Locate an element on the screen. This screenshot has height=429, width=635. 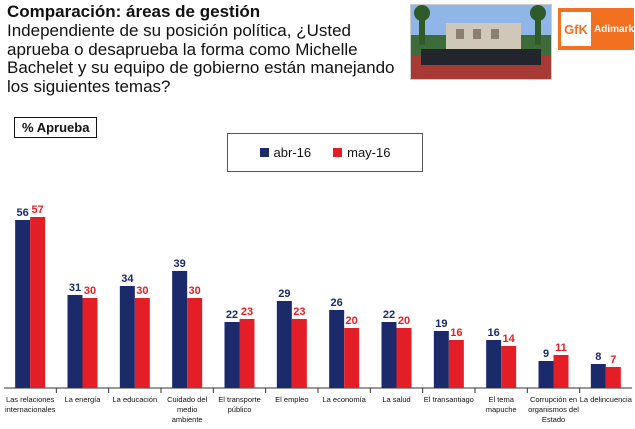
gfk-logo-mark: GfK is located at coordinates (576, 29).